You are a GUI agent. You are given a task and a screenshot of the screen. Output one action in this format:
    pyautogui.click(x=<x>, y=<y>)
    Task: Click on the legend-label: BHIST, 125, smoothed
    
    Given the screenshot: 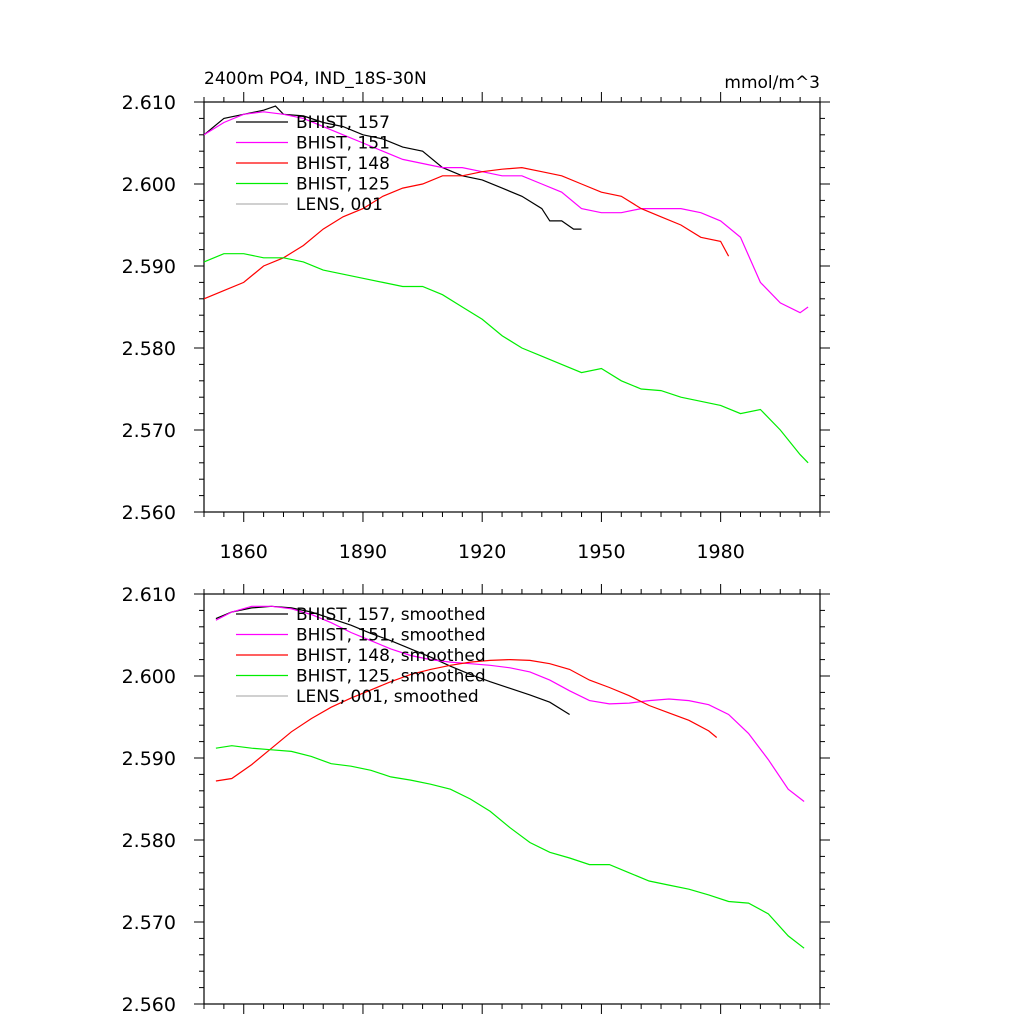 What is the action you would take?
    pyautogui.click(x=391, y=677)
    